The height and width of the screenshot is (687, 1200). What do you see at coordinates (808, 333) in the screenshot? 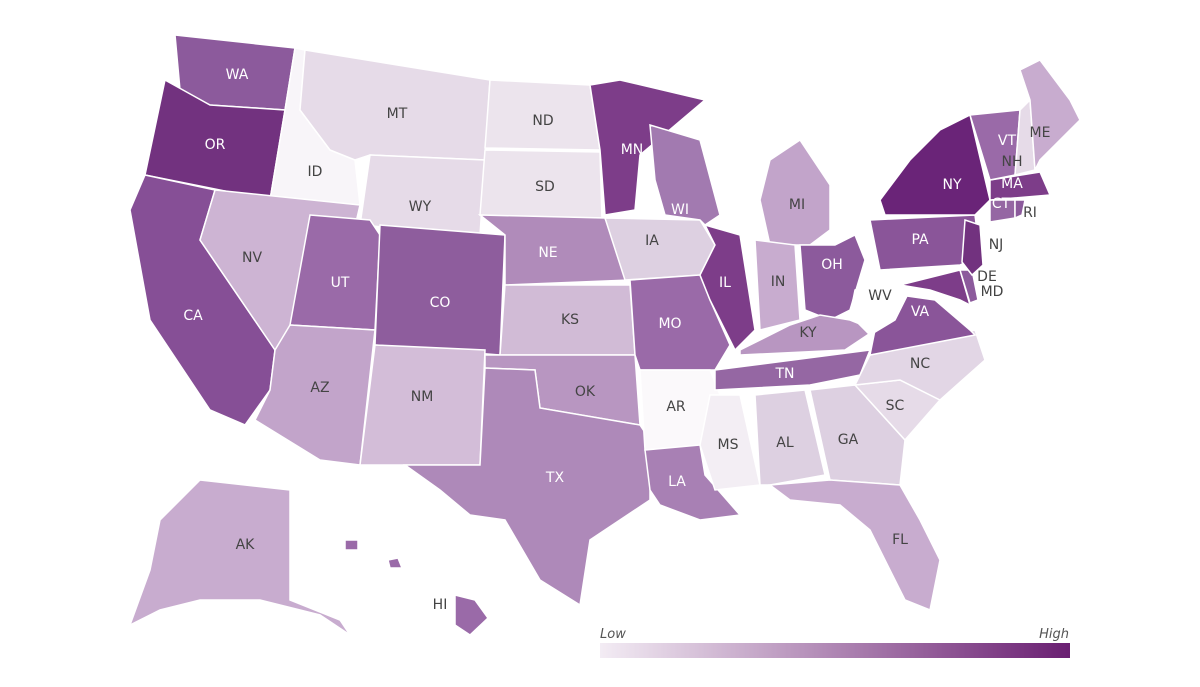
I see `state-label: KY` at bounding box center [808, 333].